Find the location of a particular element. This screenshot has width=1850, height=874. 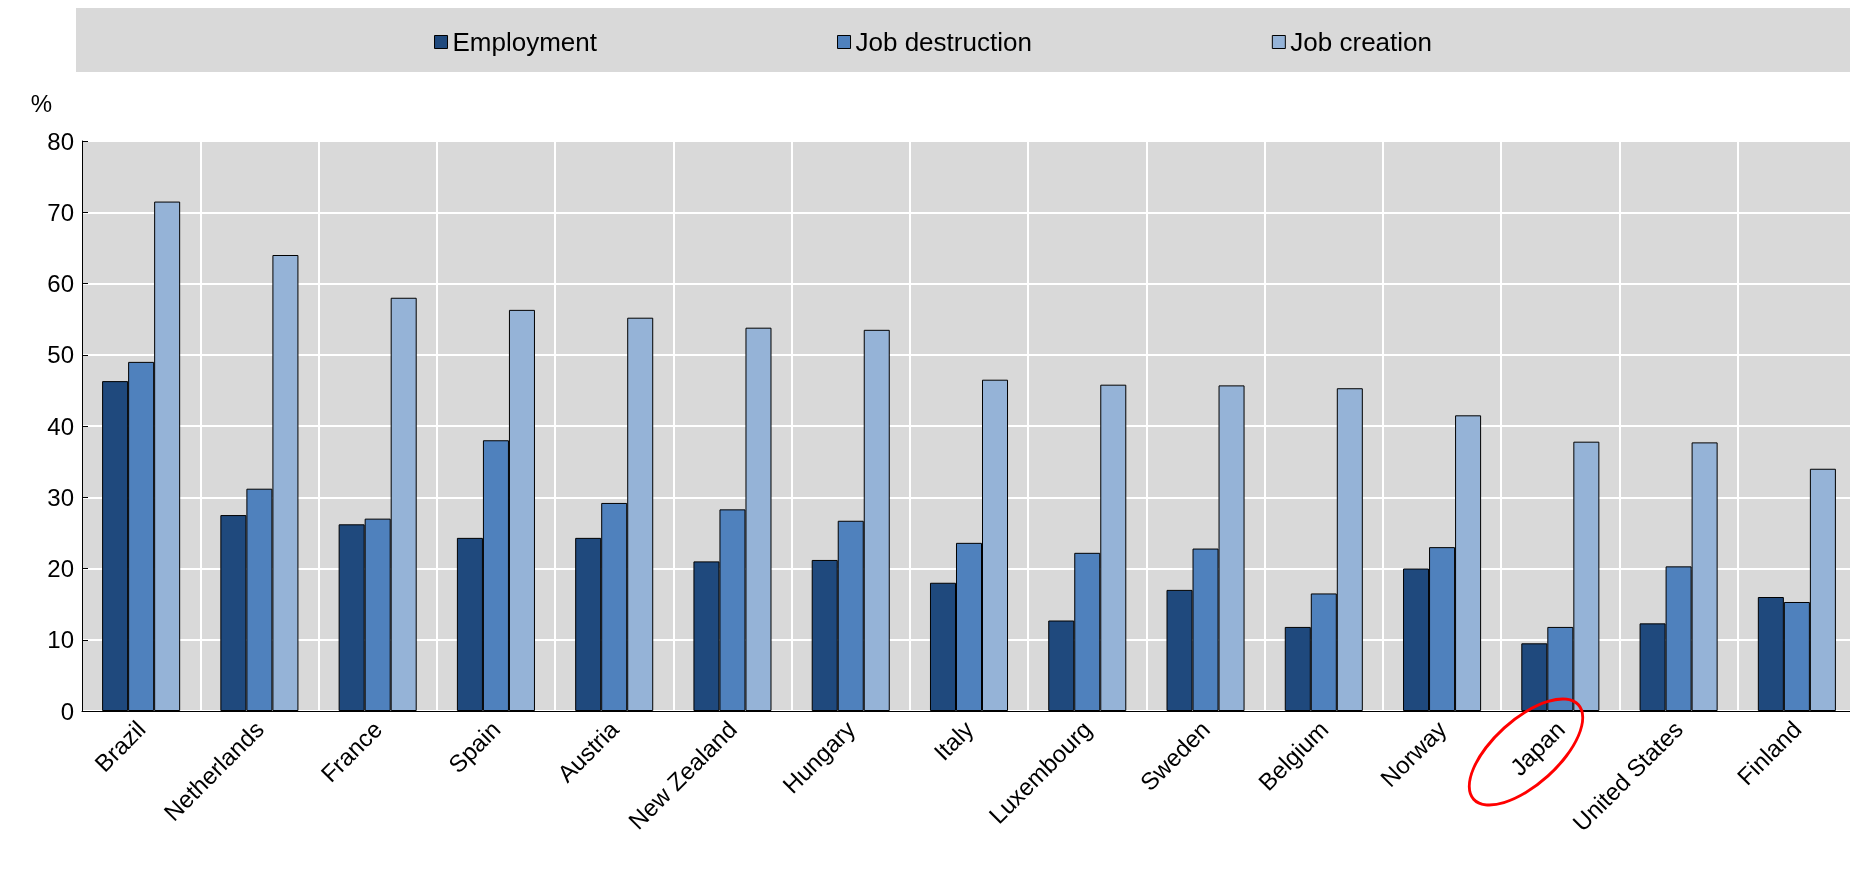

y-tick-label: 20 is located at coordinates (60, 568).